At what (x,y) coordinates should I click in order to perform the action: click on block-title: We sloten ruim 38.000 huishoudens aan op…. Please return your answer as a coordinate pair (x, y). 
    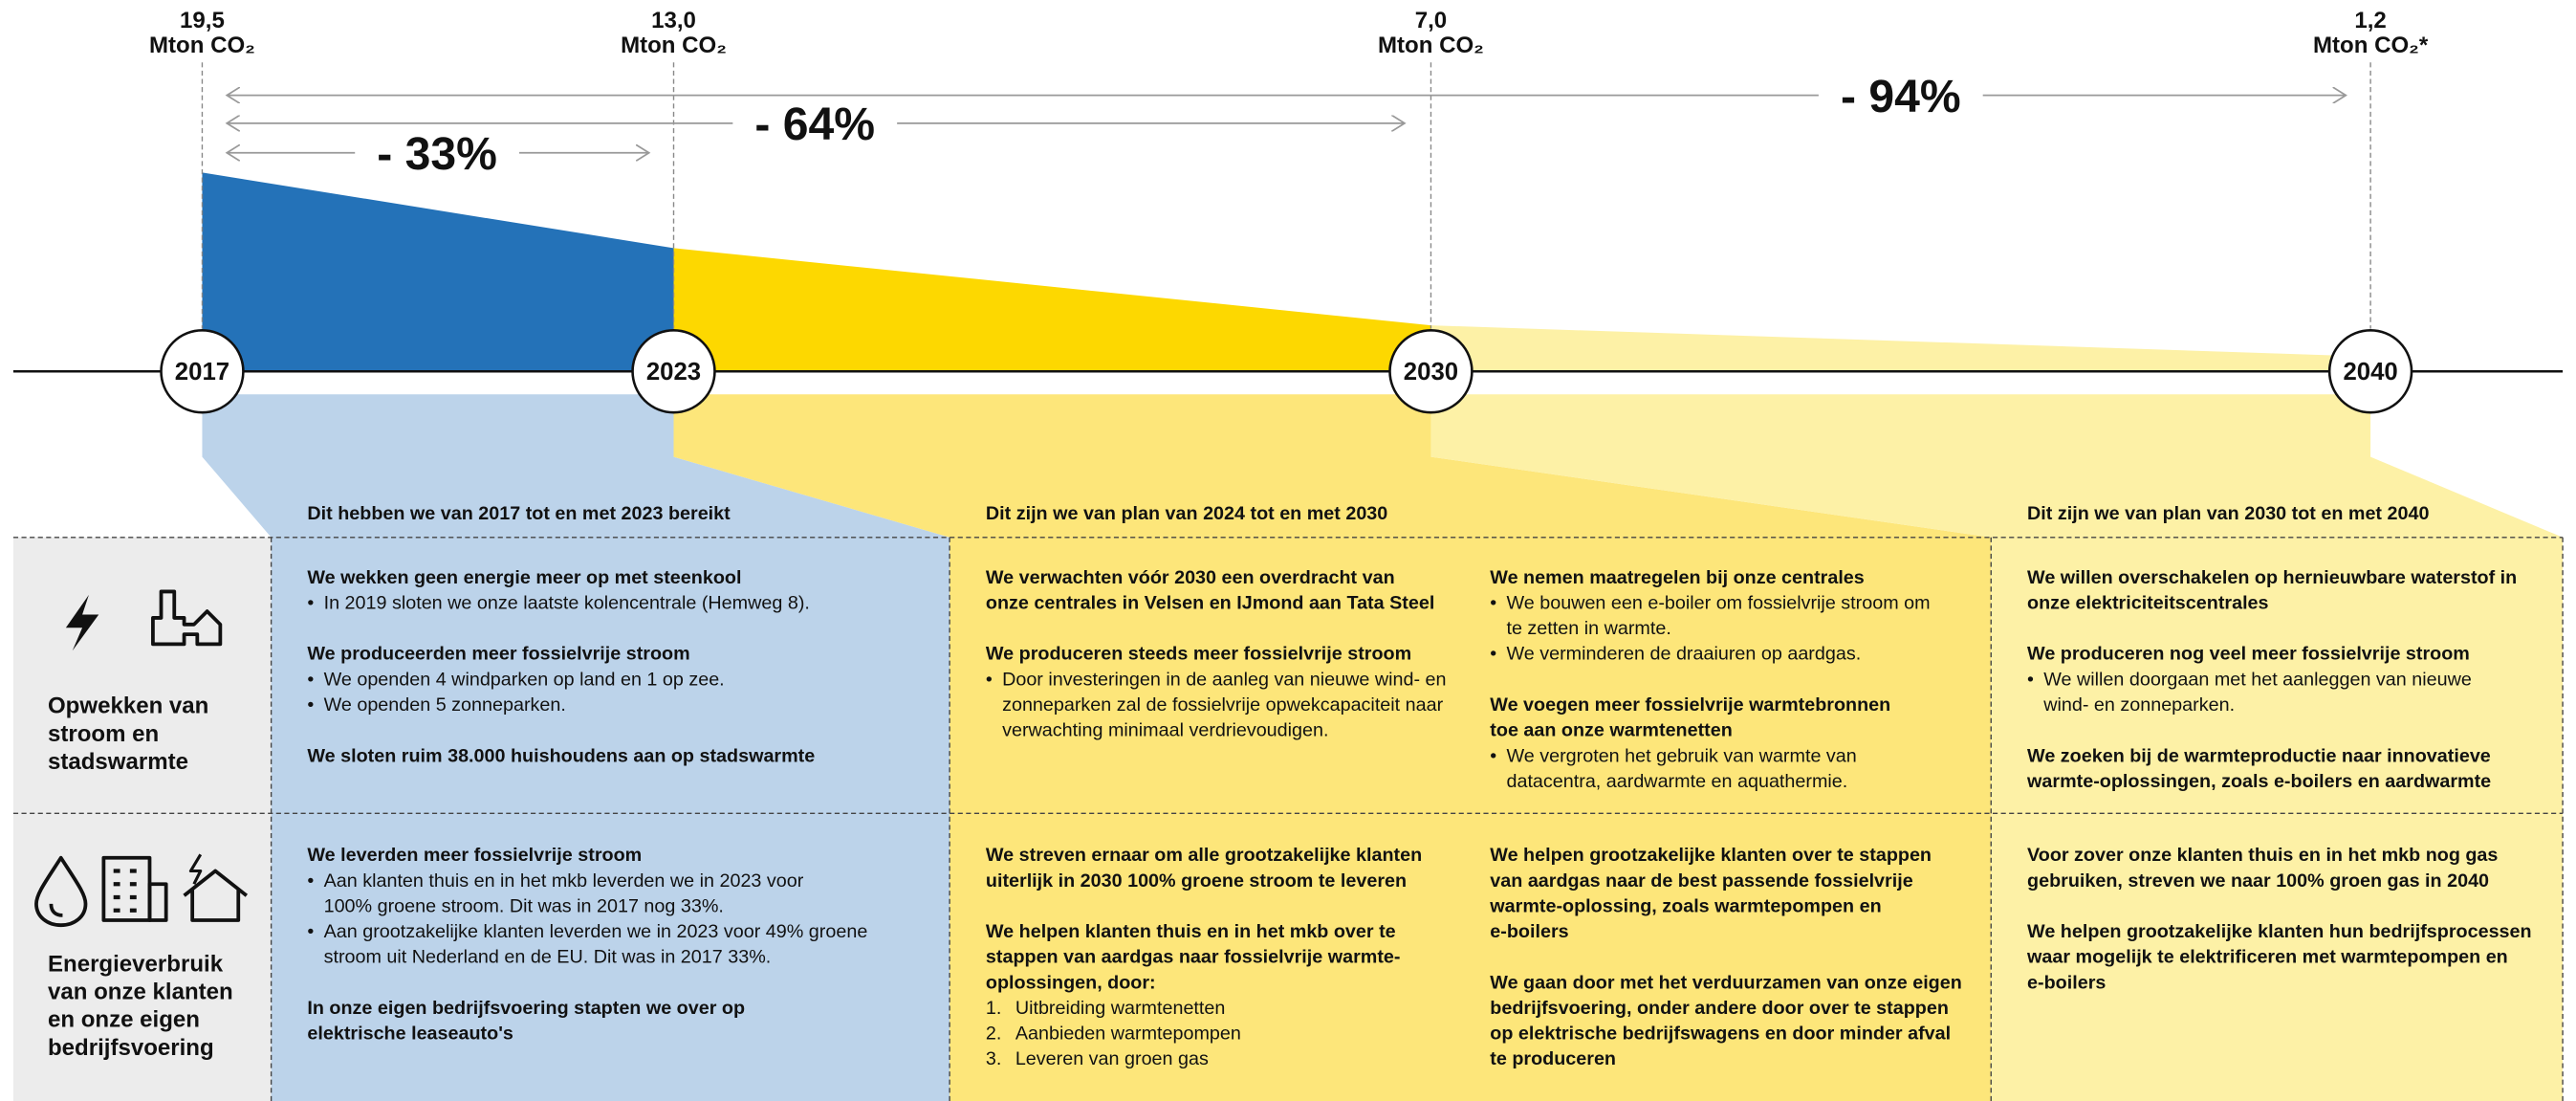
    Looking at the image, I should click on (561, 755).